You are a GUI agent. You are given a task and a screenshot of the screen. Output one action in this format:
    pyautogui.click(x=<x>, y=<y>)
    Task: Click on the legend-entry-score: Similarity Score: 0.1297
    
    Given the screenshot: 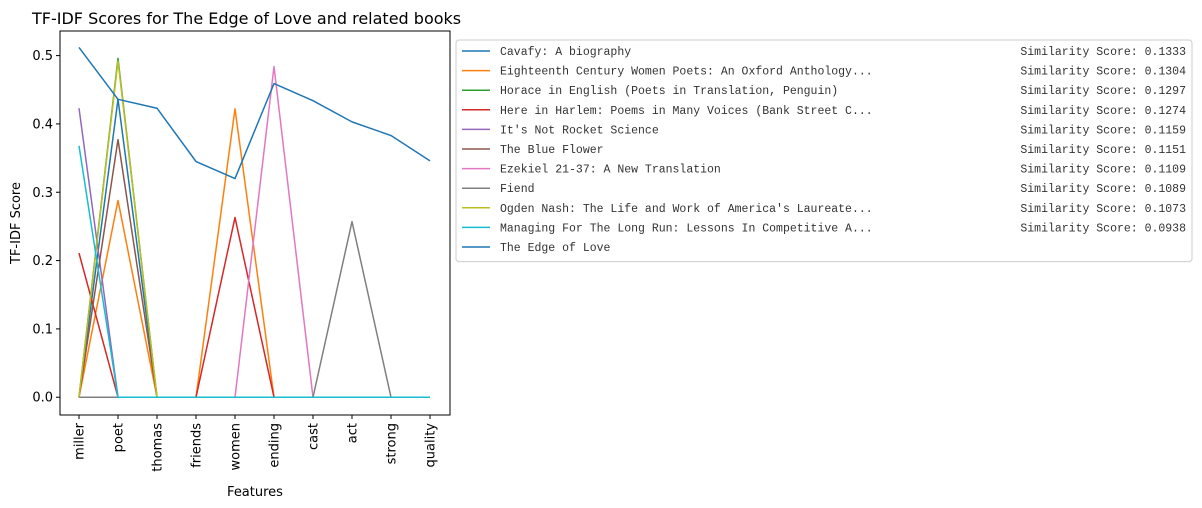 What is the action you would take?
    pyautogui.click(x=1103, y=91)
    